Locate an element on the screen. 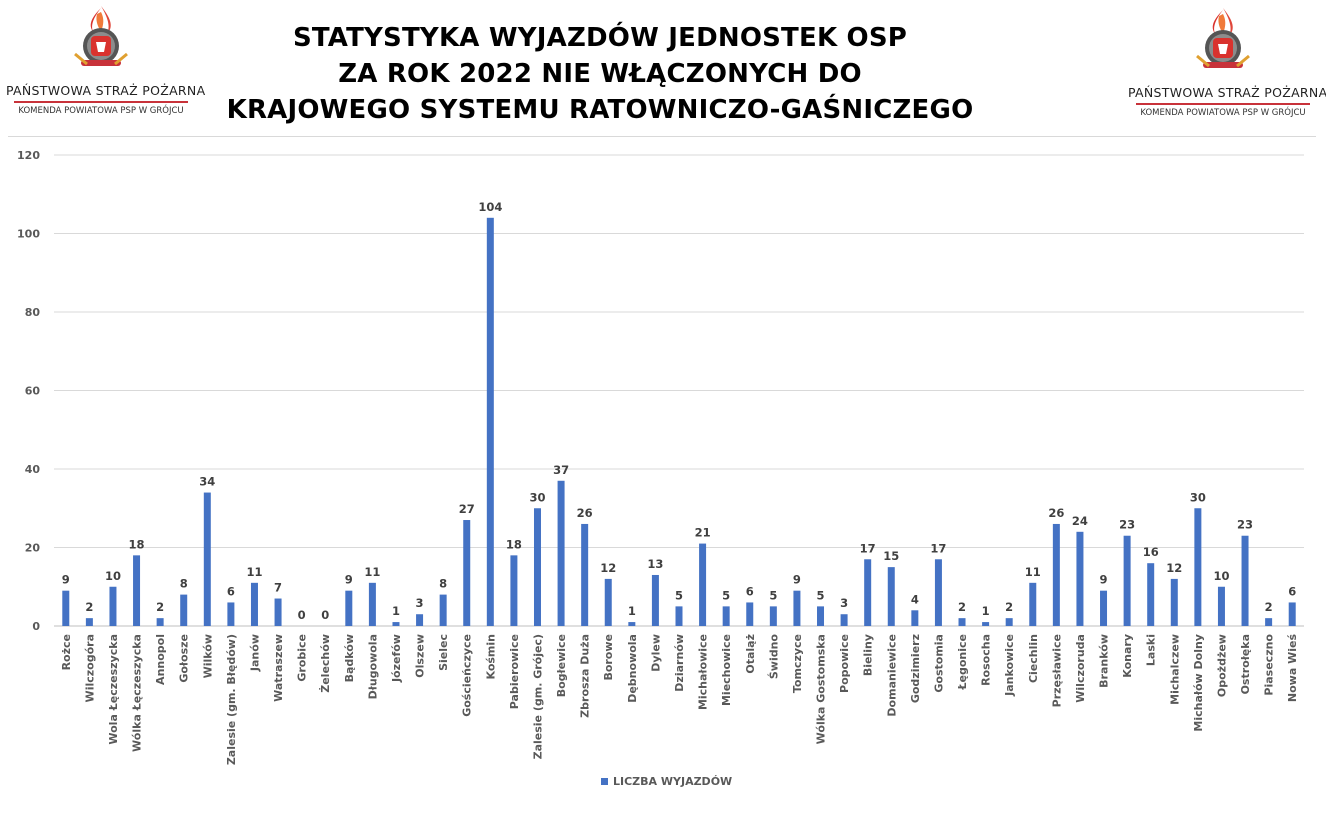 This screenshot has height=825, width=1326. x-tick-label: Grobice is located at coordinates (302, 658).